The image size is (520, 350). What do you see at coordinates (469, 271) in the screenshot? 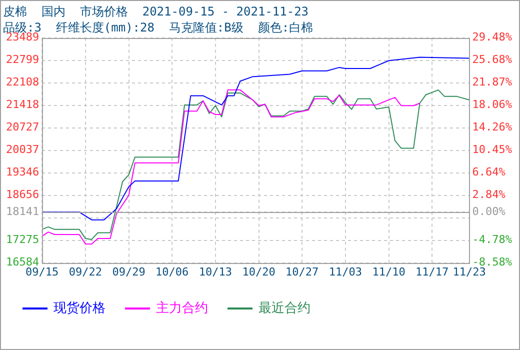
I see `x-tick-label: 11/23` at bounding box center [469, 271].